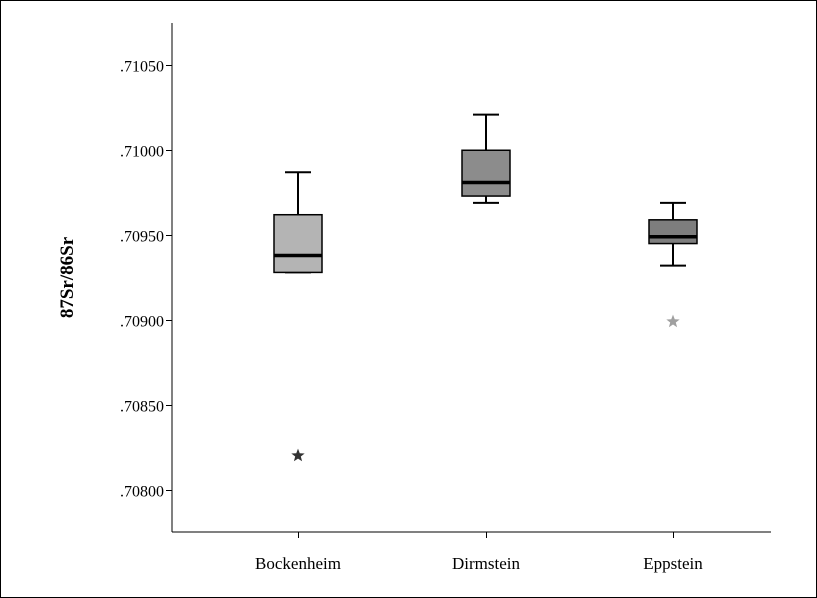 The width and height of the screenshot is (817, 598). What do you see at coordinates (142, 322) in the screenshot?
I see `y-tick-label: .70900` at bounding box center [142, 322].